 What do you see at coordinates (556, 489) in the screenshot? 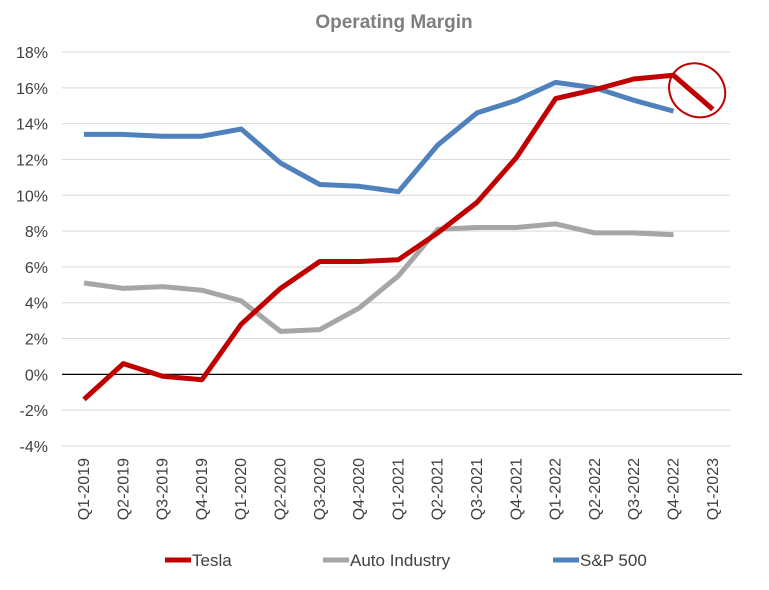
I see `x-tick-label: Q1-2022` at bounding box center [556, 489].